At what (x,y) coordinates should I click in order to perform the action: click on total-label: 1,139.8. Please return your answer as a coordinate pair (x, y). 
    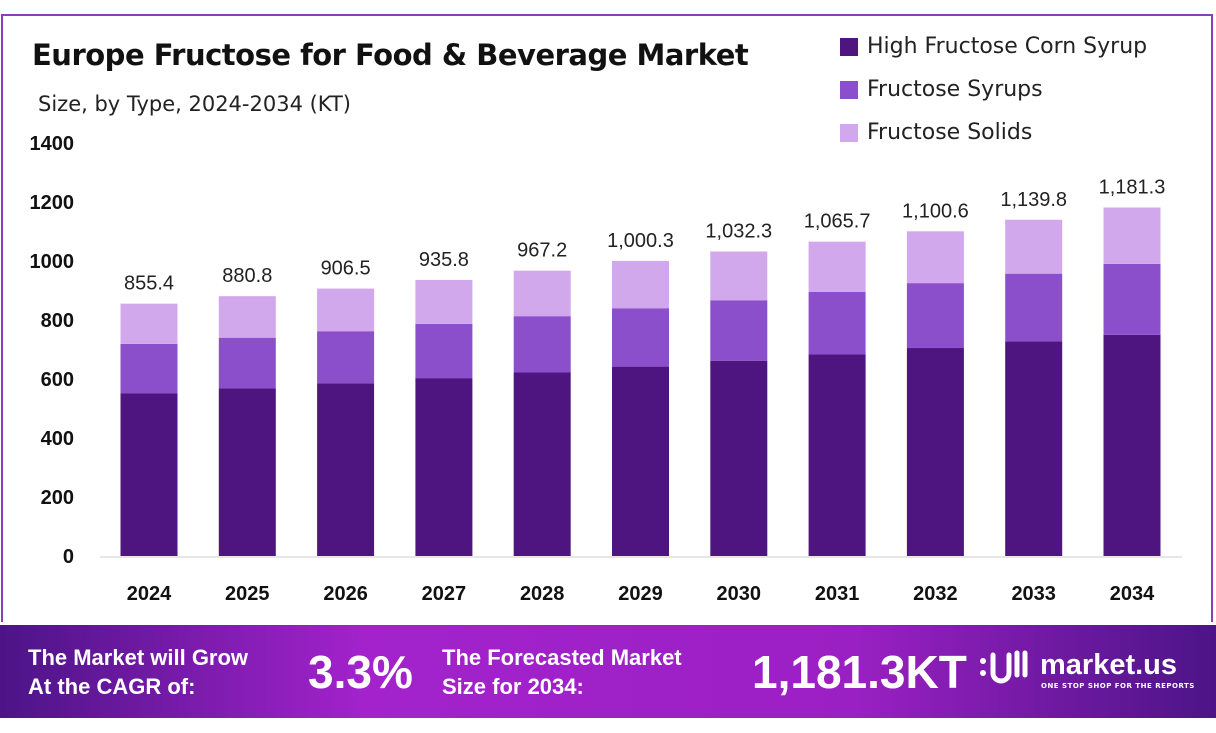
    Looking at the image, I should click on (1033, 200).